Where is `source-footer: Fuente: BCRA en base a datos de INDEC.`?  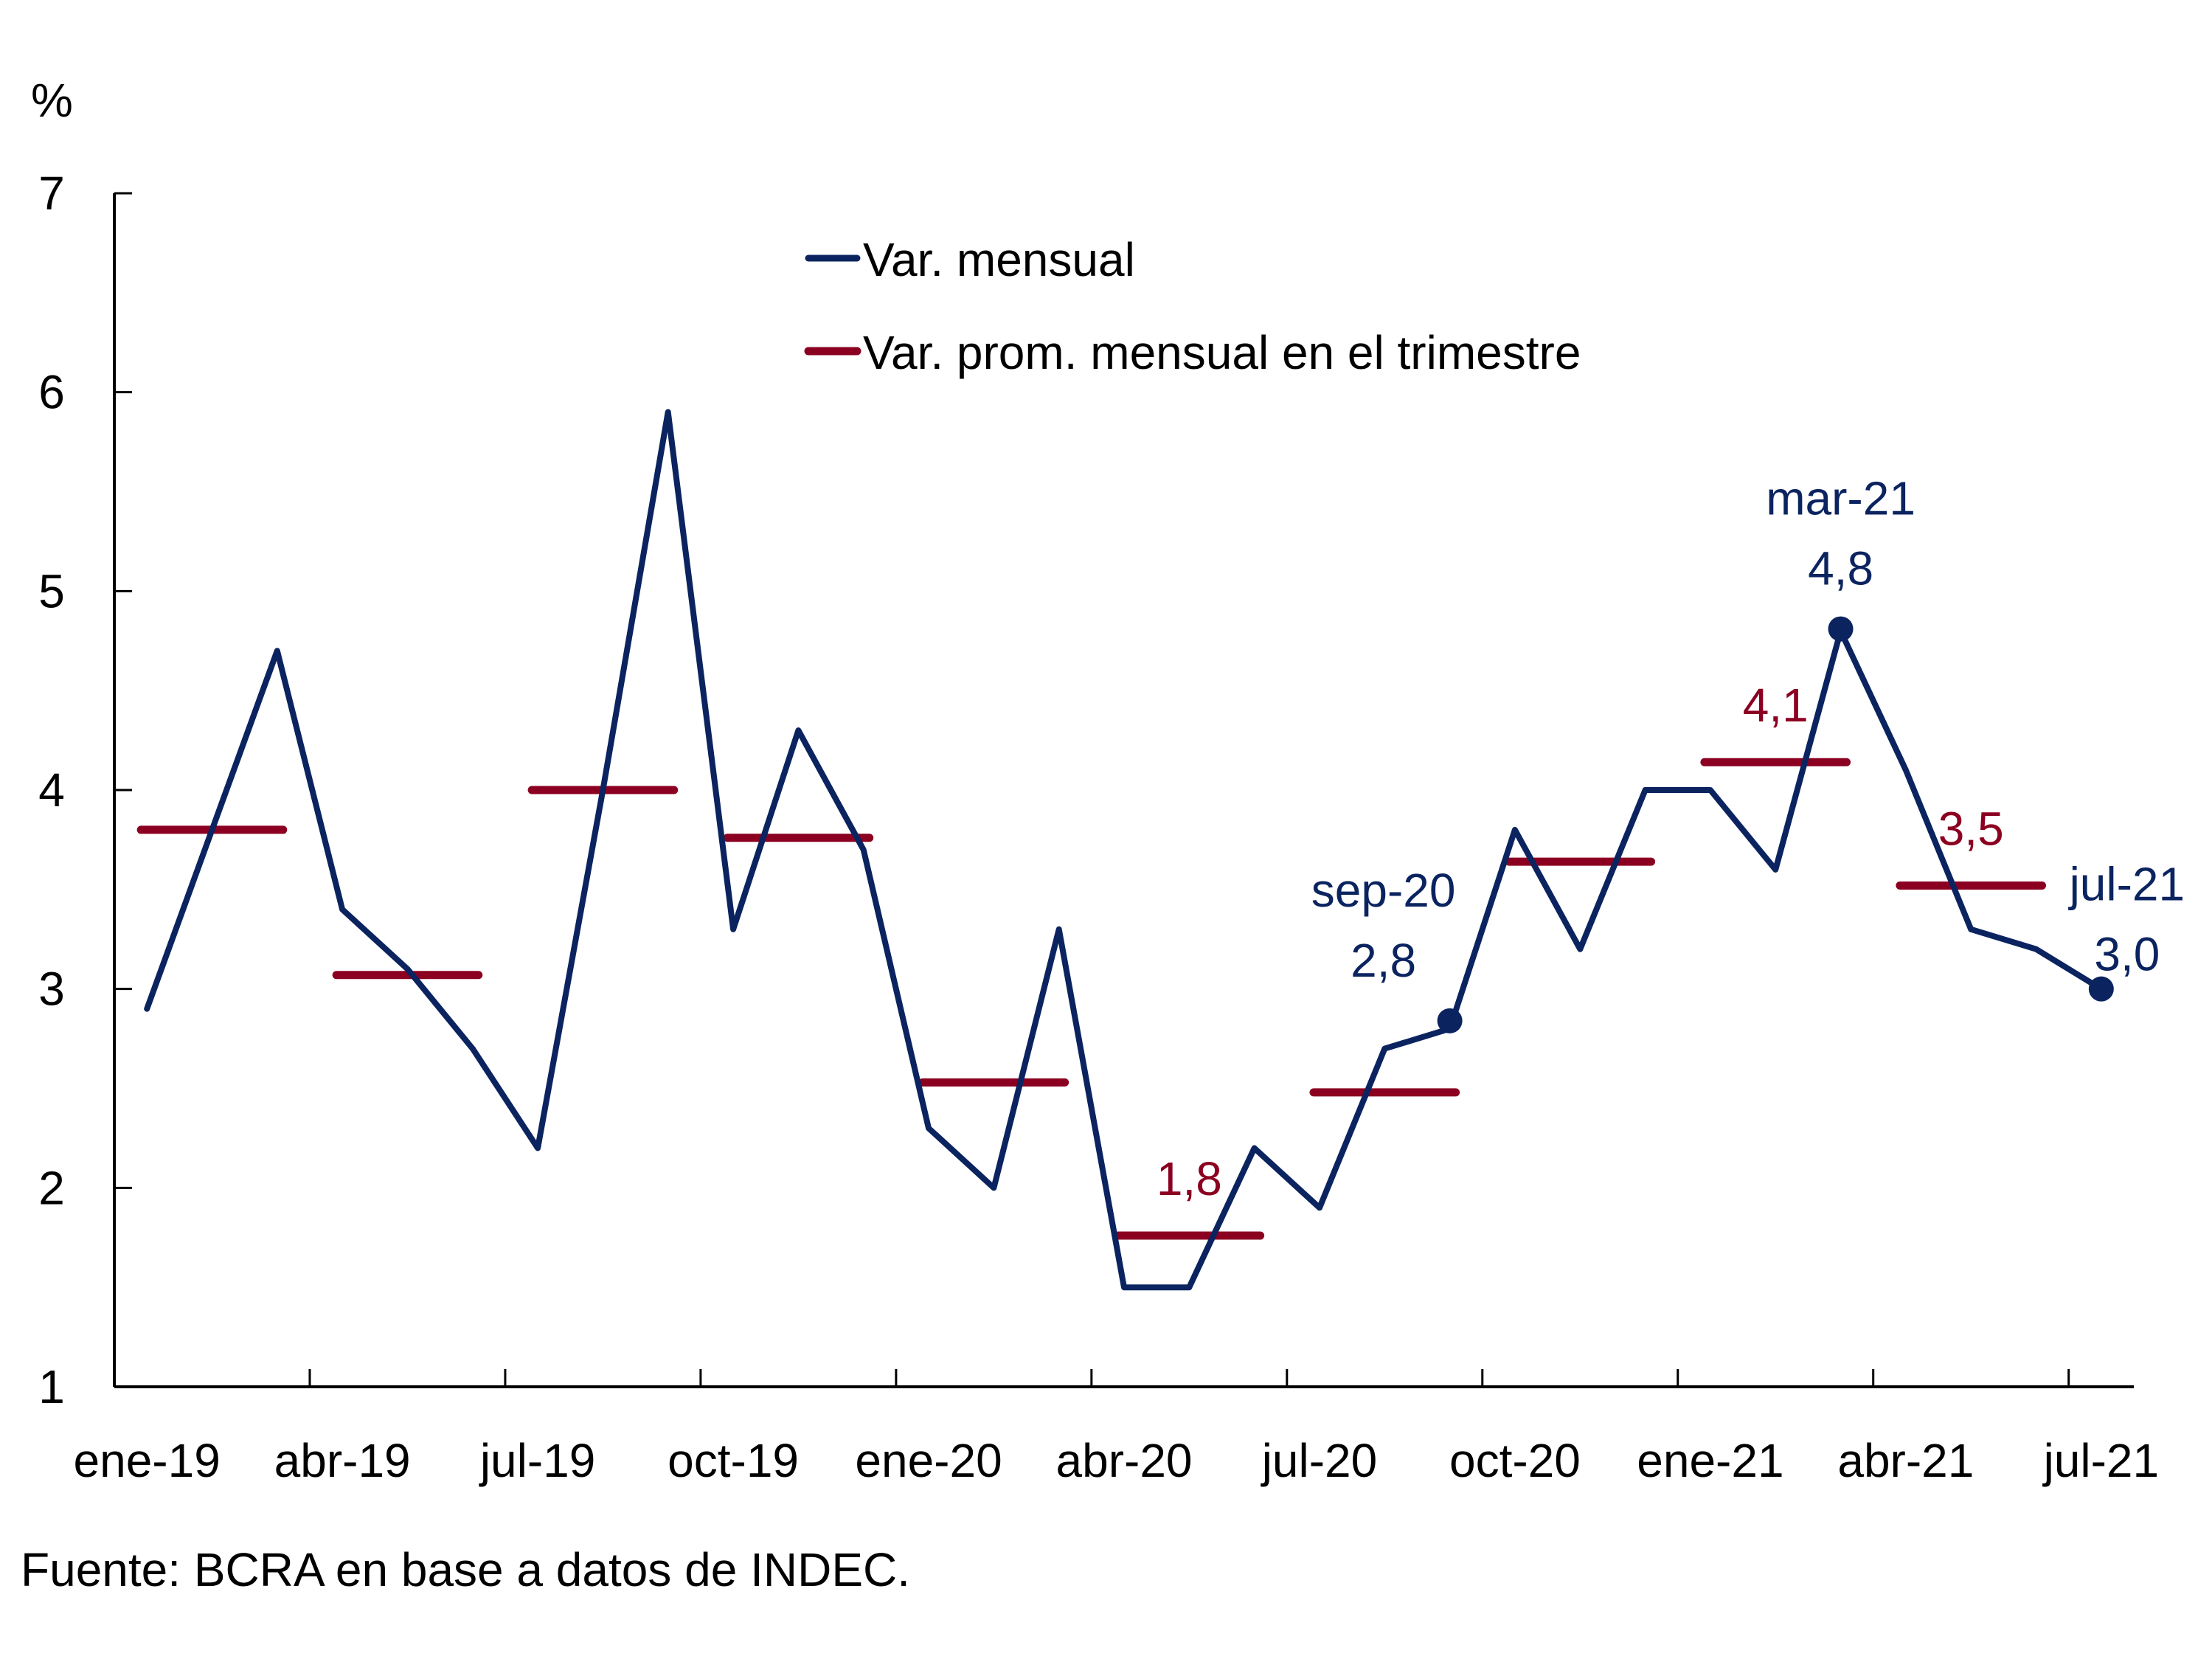
source-footer: Fuente: BCRA en base a datos de INDEC. is located at coordinates (466, 1569).